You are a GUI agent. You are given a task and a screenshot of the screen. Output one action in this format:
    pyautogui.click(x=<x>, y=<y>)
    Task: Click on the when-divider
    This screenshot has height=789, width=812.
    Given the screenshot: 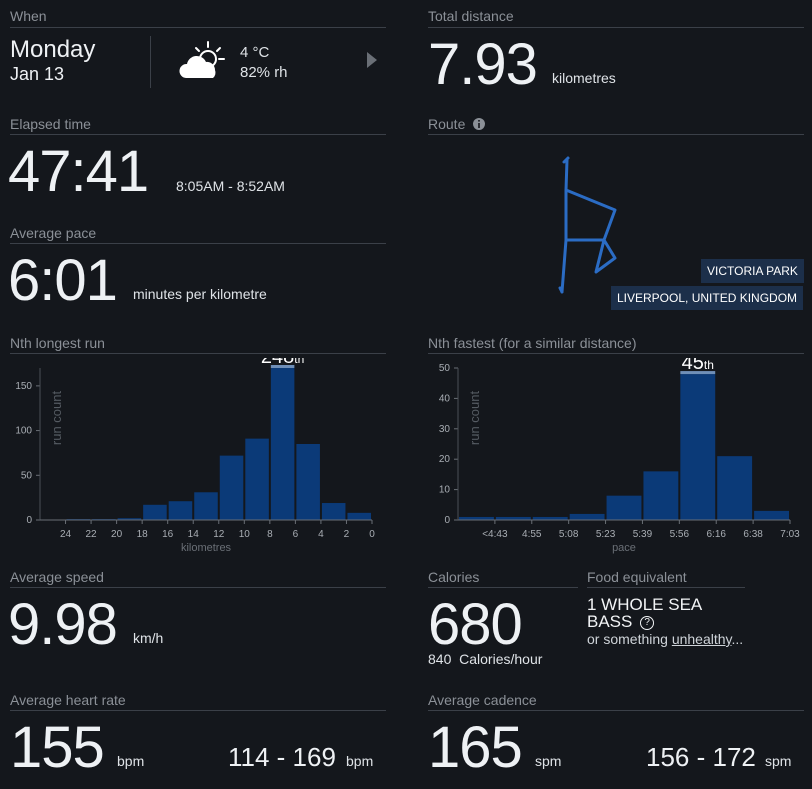 What is the action you would take?
    pyautogui.click(x=150, y=62)
    